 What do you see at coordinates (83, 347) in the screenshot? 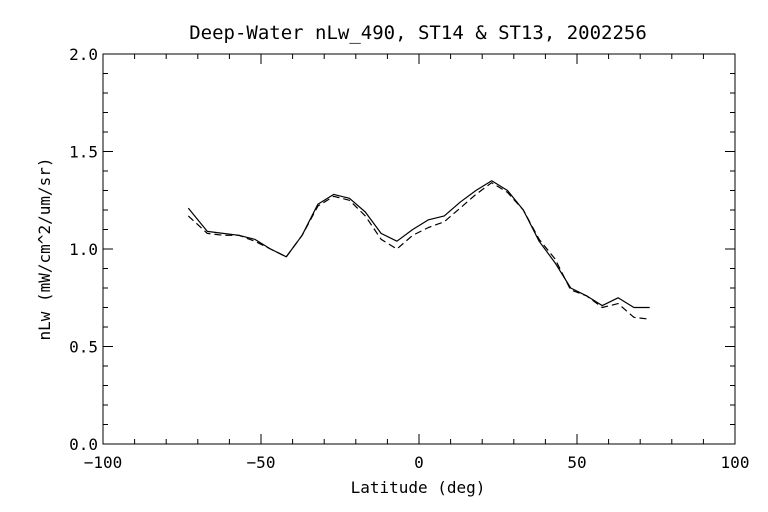
I see `y-tick-label: 0.5` at bounding box center [83, 347].